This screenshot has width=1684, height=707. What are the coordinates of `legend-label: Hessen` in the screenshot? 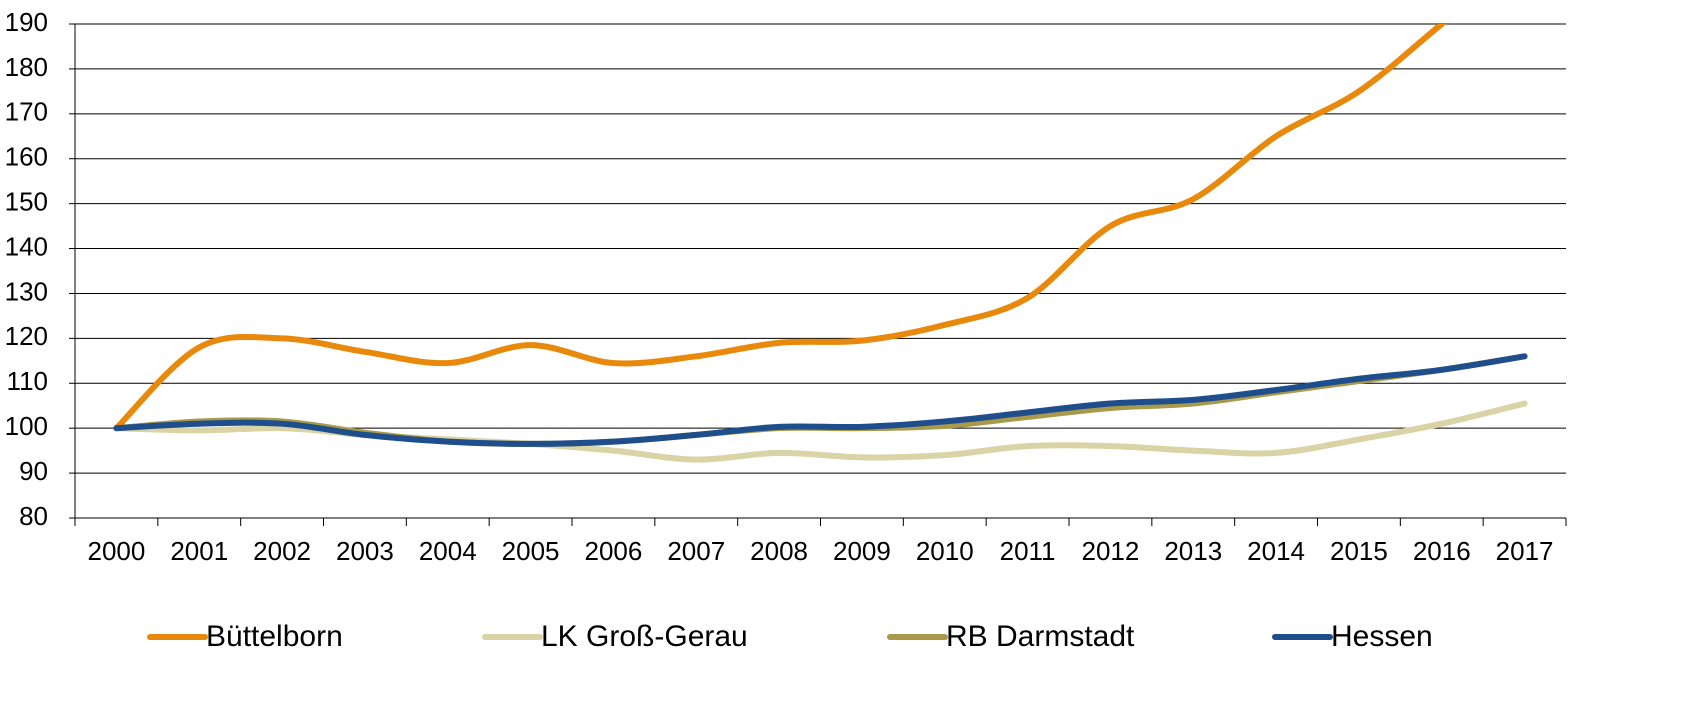 It's located at (1382, 636).